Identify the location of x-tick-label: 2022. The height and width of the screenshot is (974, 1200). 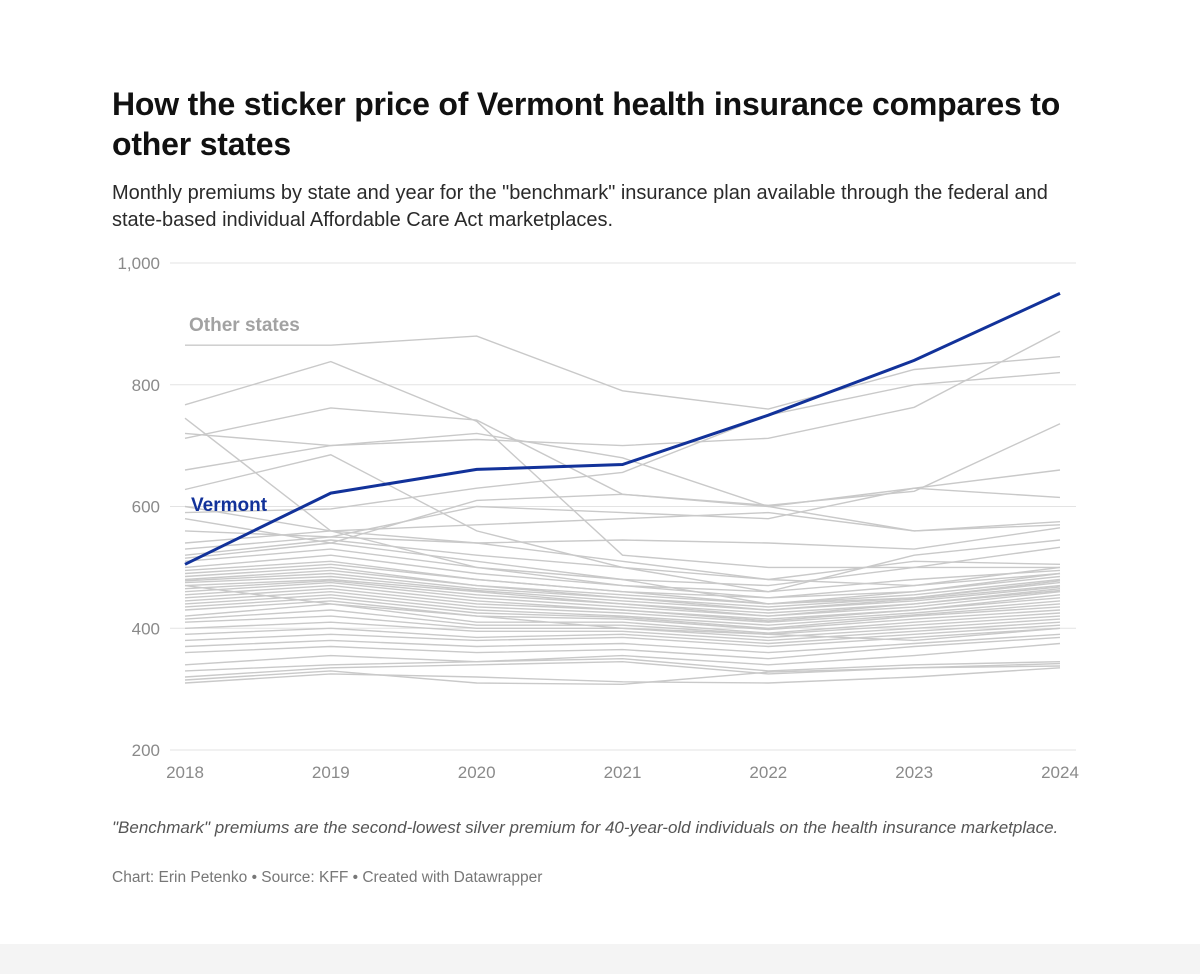
(768, 772).